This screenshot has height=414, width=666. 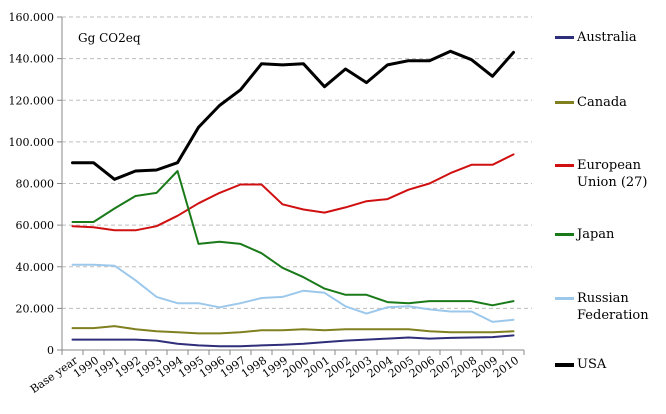 What do you see at coordinates (293, 330) in the screenshot?
I see `series-line-canada` at bounding box center [293, 330].